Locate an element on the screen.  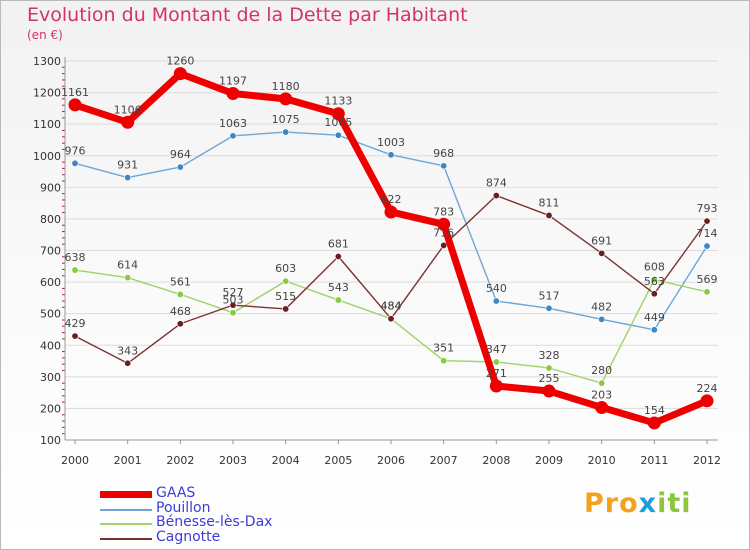
data-label-pouillon: 517 is located at coordinates (549, 295).